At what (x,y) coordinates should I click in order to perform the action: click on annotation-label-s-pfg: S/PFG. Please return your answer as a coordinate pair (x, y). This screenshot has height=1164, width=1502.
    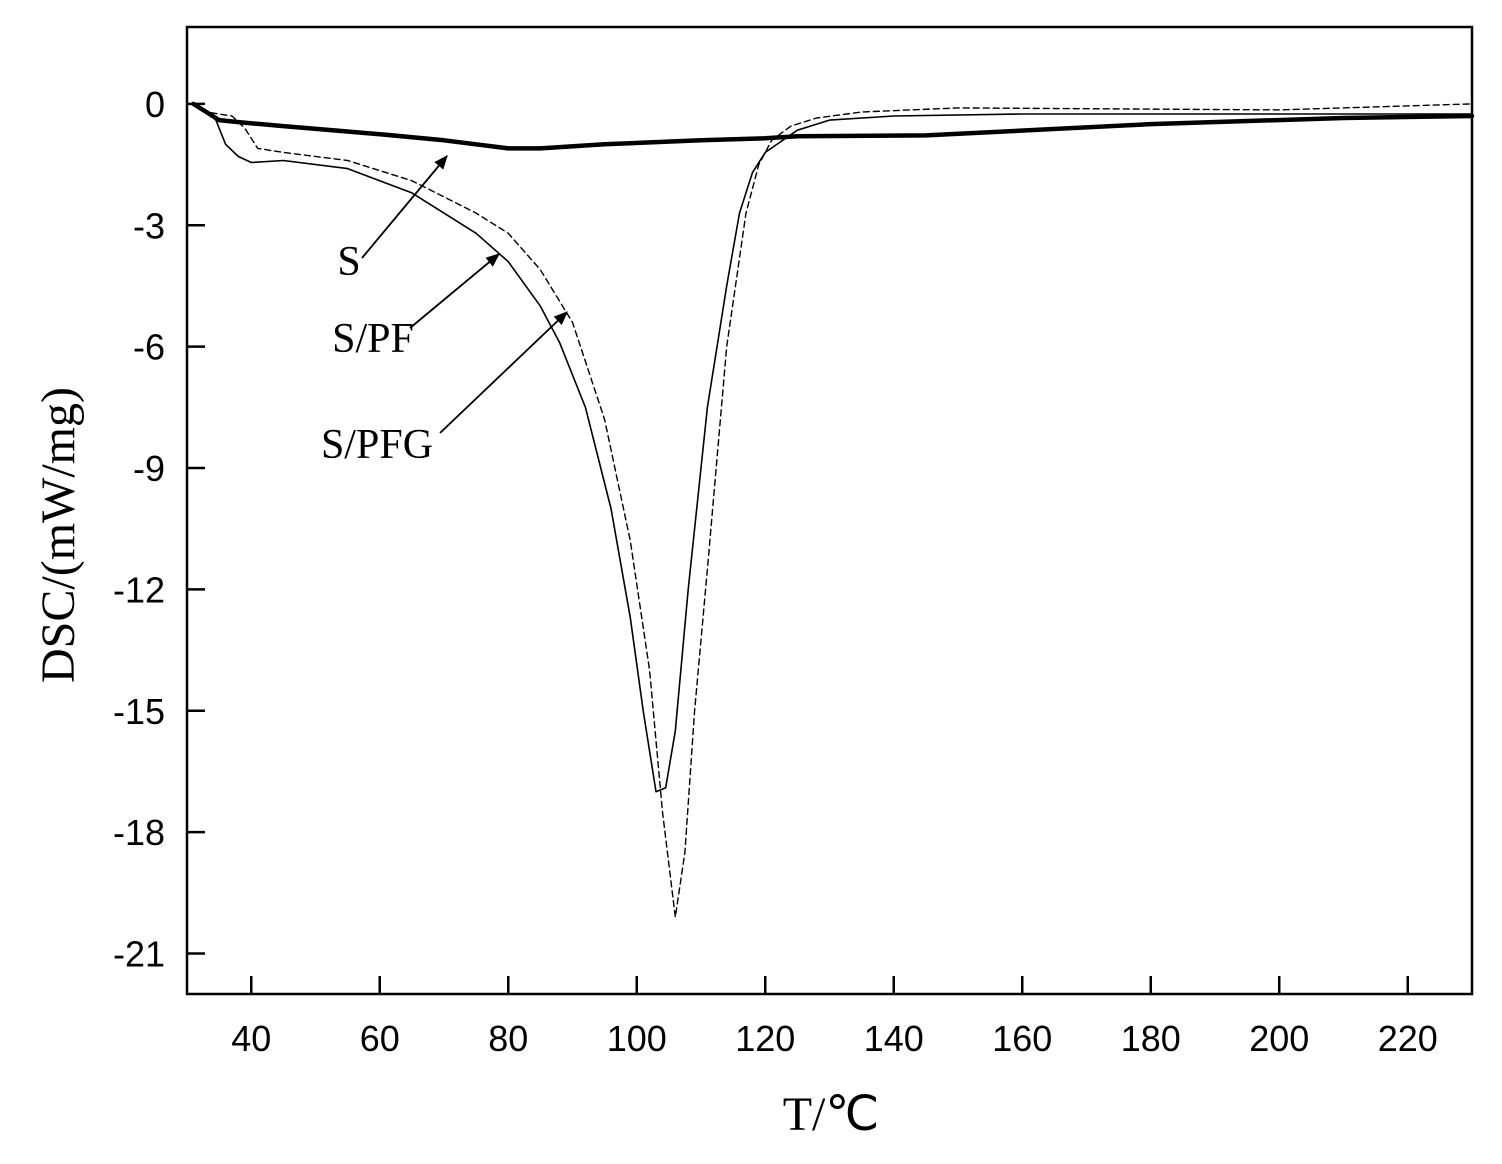
    Looking at the image, I should click on (377, 445).